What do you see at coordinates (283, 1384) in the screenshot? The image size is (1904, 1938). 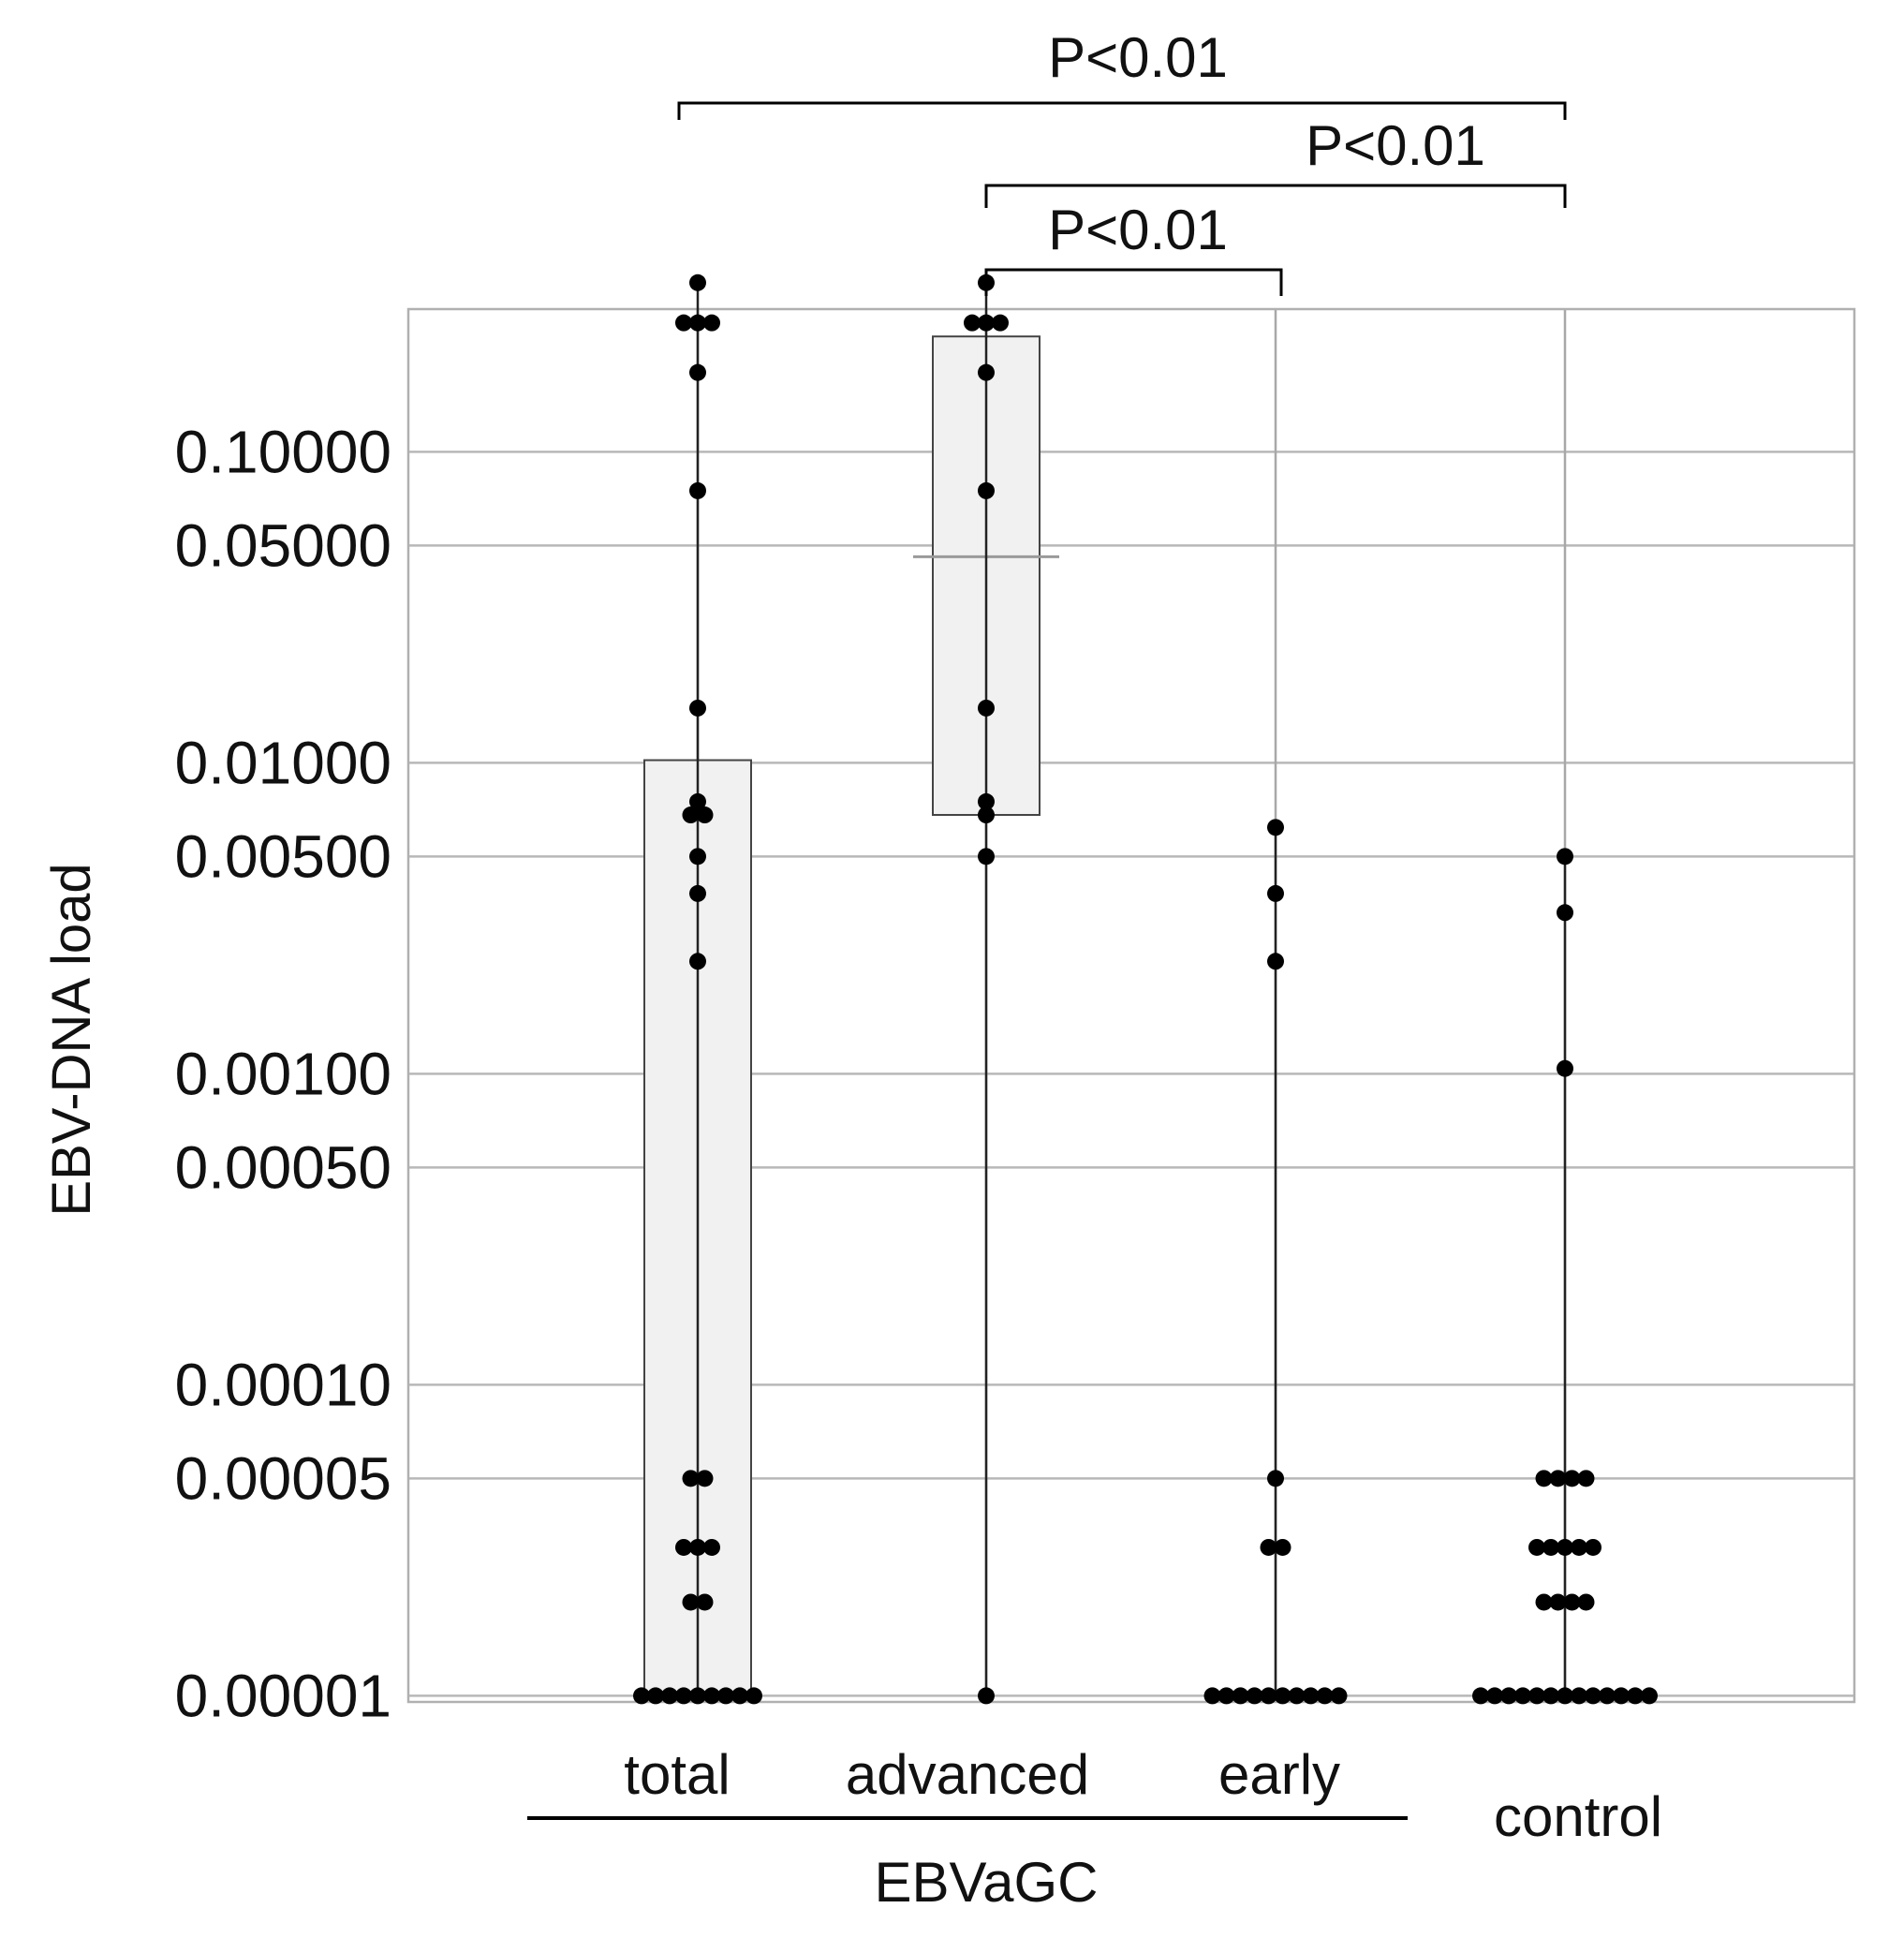 I see `y-tick-label: 0.00010` at bounding box center [283, 1384].